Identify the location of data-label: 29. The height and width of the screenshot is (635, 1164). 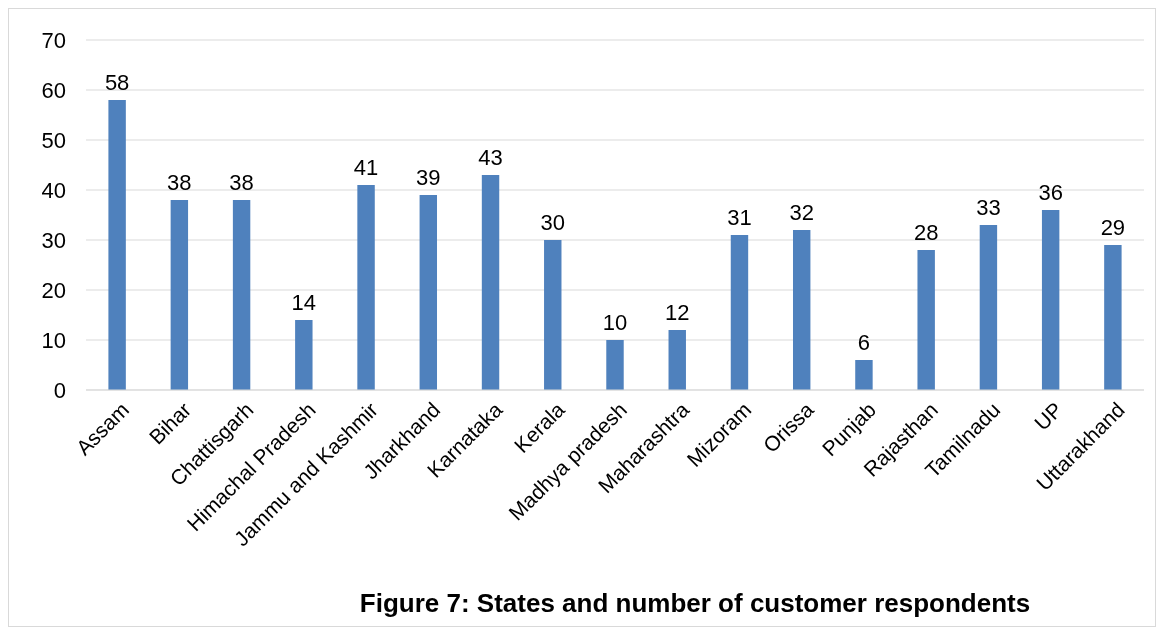
(1113, 227).